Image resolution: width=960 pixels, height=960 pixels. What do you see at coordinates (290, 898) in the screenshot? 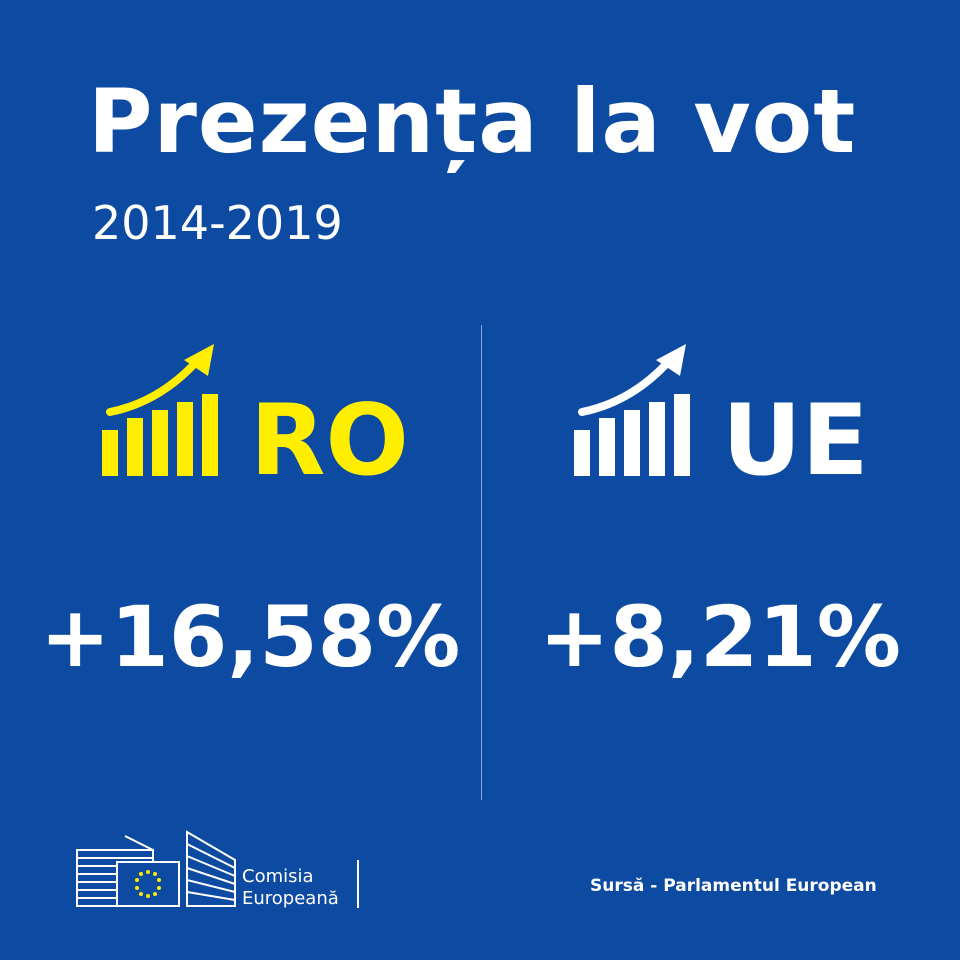
I see `logo-line-2: Europeană` at bounding box center [290, 898].